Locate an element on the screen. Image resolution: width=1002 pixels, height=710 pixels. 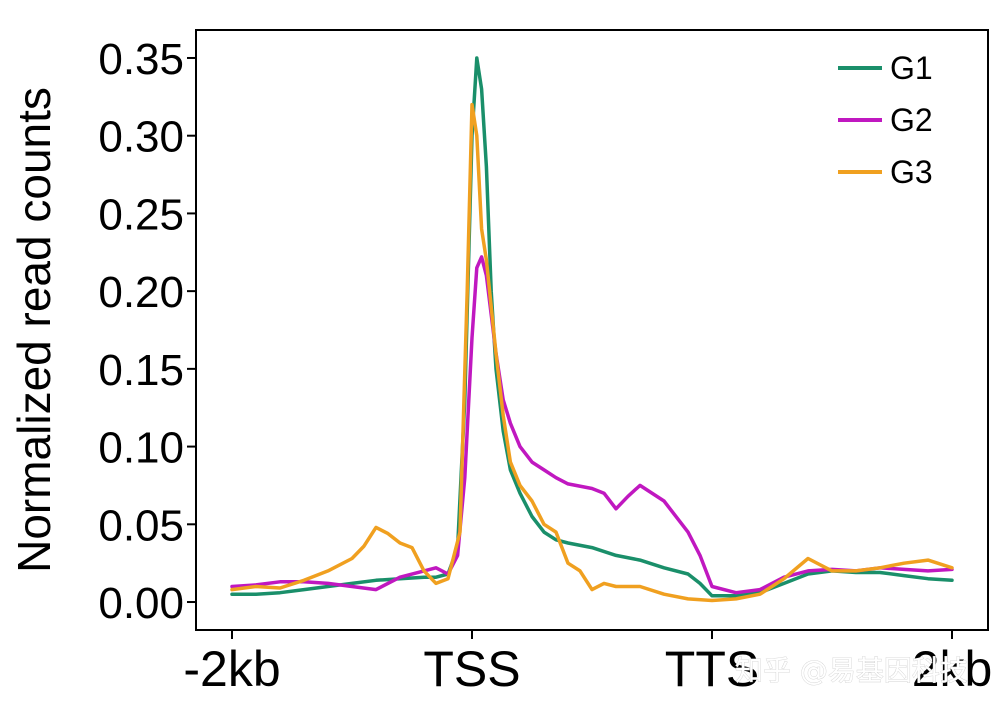
x-axis: -2kb TSS TTS 2kb is located at coordinates (587, 663).